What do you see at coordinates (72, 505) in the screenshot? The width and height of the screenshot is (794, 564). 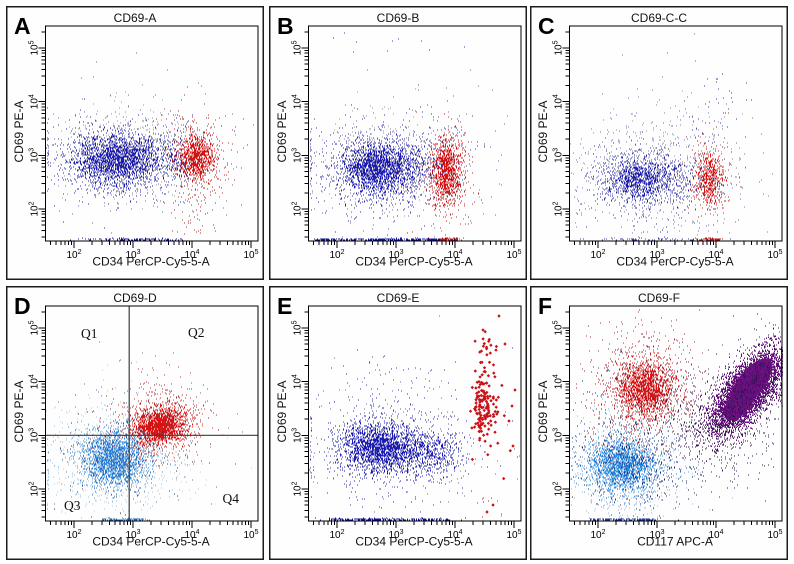 I see `svg-text: Q3` at bounding box center [72, 505].